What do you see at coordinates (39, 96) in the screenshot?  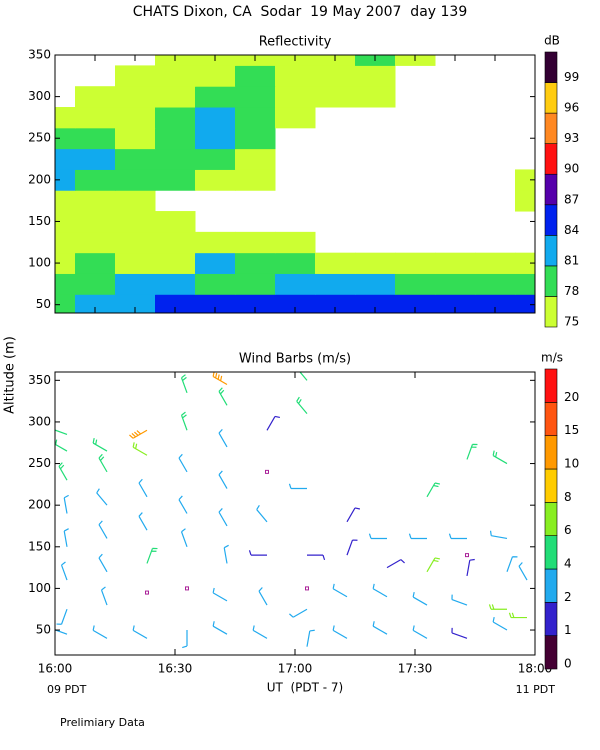 I see `y-tick-label: 300` at bounding box center [39, 96].